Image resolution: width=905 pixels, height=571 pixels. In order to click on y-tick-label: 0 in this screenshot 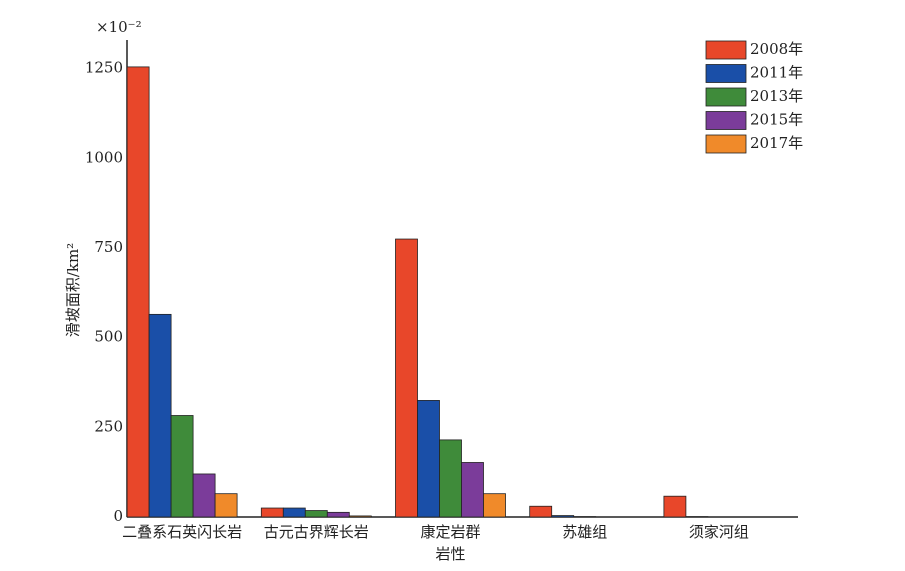, I will do `click(118, 516)`.